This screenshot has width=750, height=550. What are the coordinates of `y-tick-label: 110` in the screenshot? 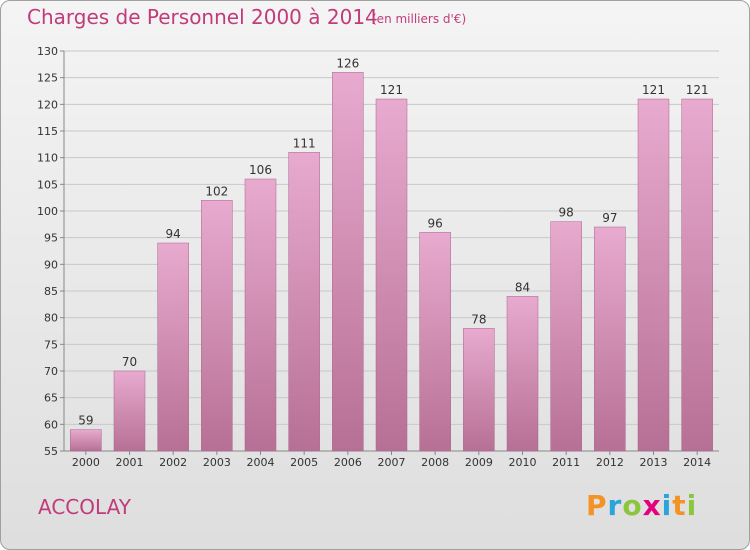 It's located at (47, 158).